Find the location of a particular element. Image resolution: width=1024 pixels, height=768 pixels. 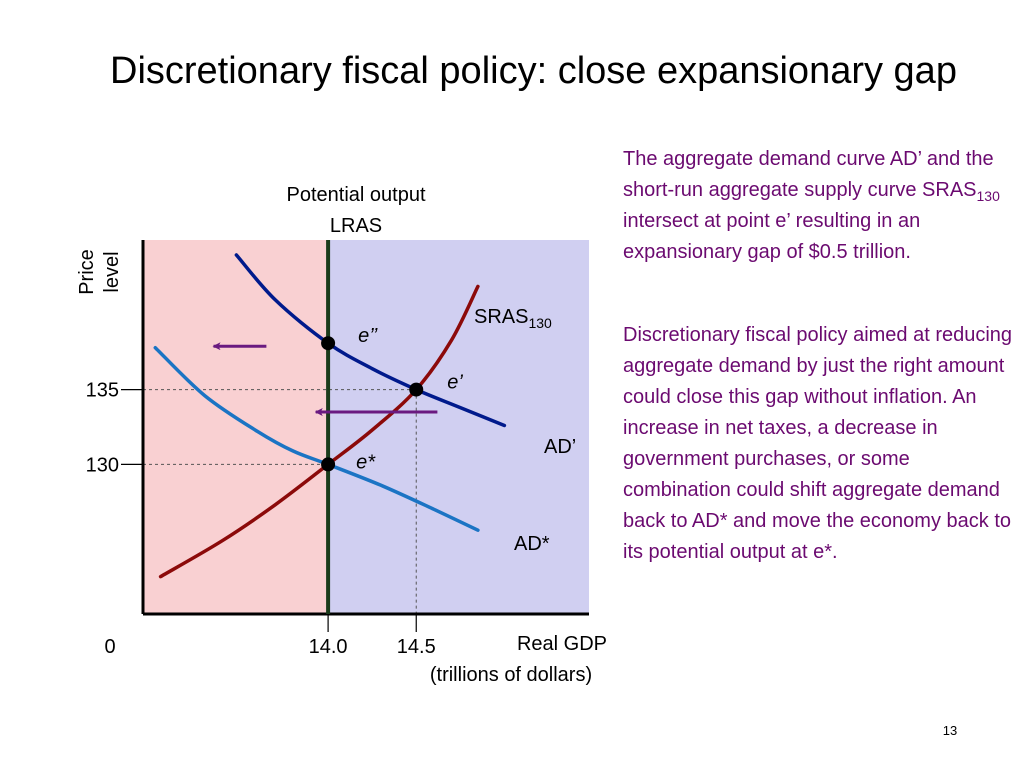

slide-number: 13 is located at coordinates (950, 730).